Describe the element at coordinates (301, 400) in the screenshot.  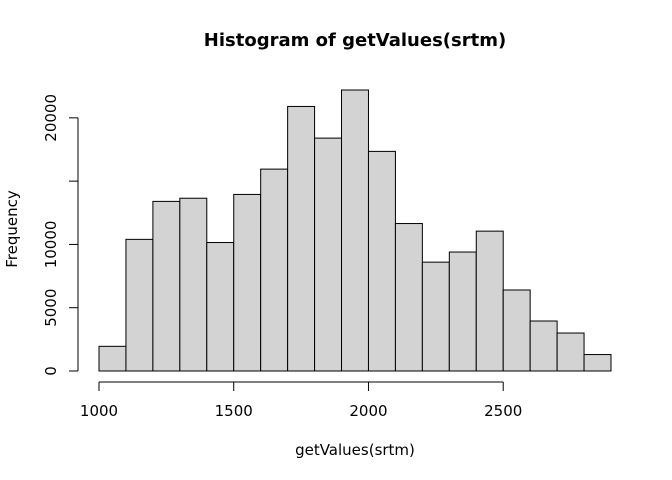
I see `x-axis: 1000 1500 2000 2500` at that location.